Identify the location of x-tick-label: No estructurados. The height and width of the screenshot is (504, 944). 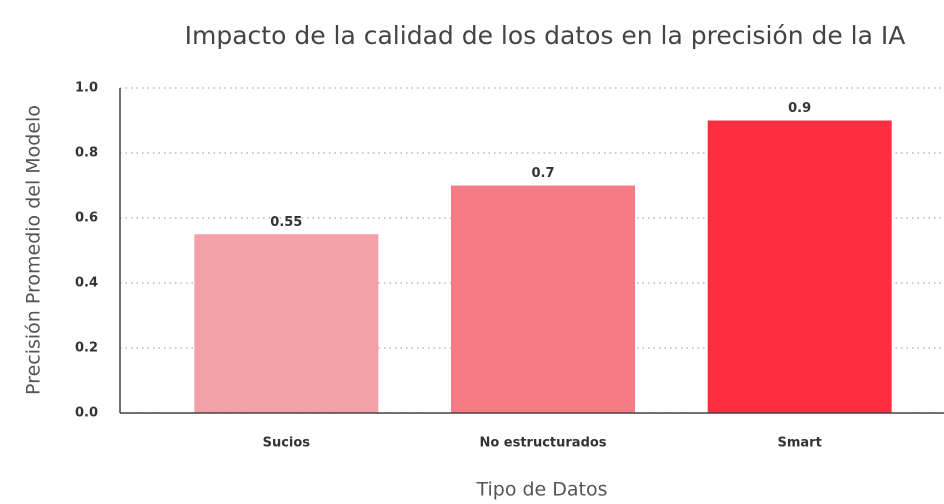
(542, 443).